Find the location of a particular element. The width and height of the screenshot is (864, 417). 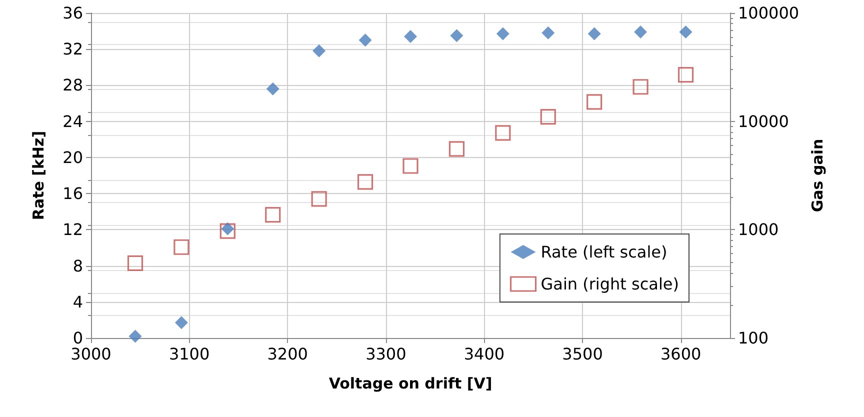

y-tick-label: 4 is located at coordinates (77, 302).